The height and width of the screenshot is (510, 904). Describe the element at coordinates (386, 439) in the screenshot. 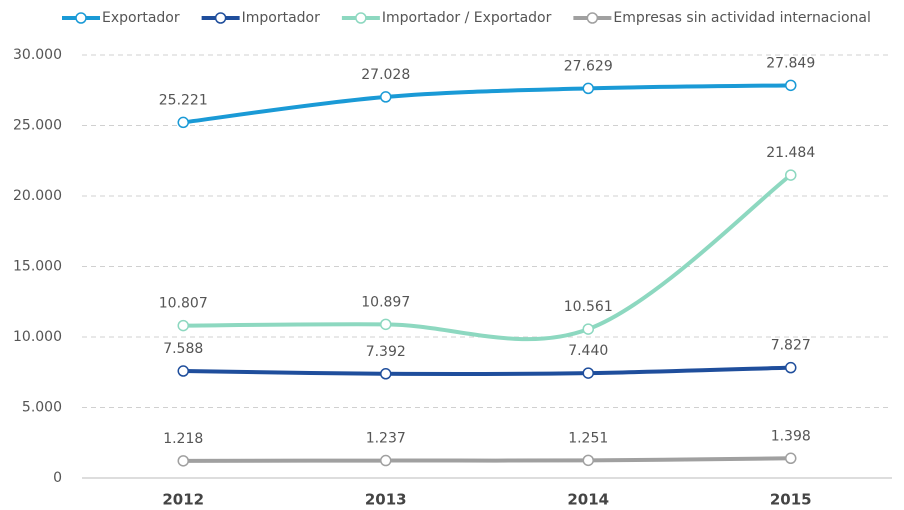

I see `data-label: 1.237` at that location.